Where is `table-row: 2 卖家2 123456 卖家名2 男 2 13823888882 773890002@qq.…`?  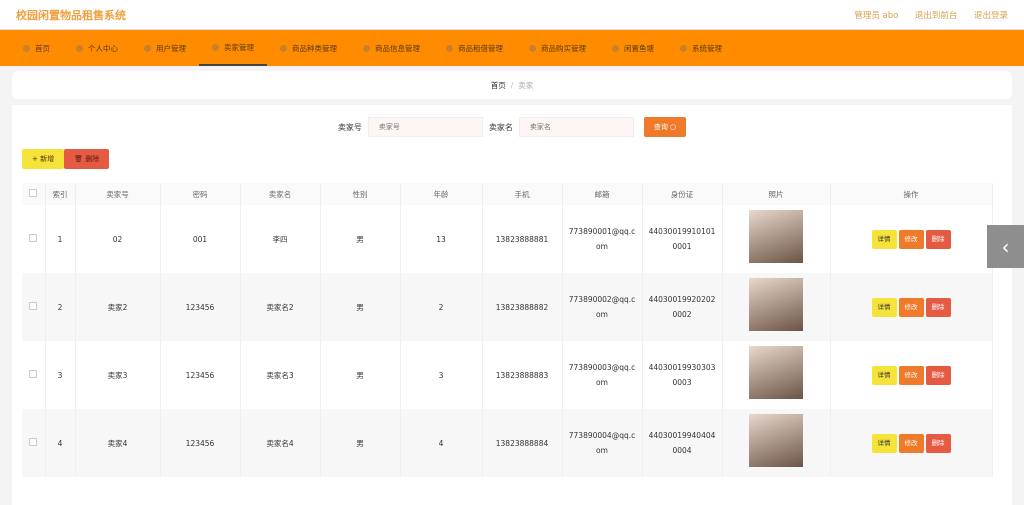
table-row: 2 卖家2 123456 卖家名2 男 2 13823888882 773890002@qq.… is located at coordinates (507, 307).